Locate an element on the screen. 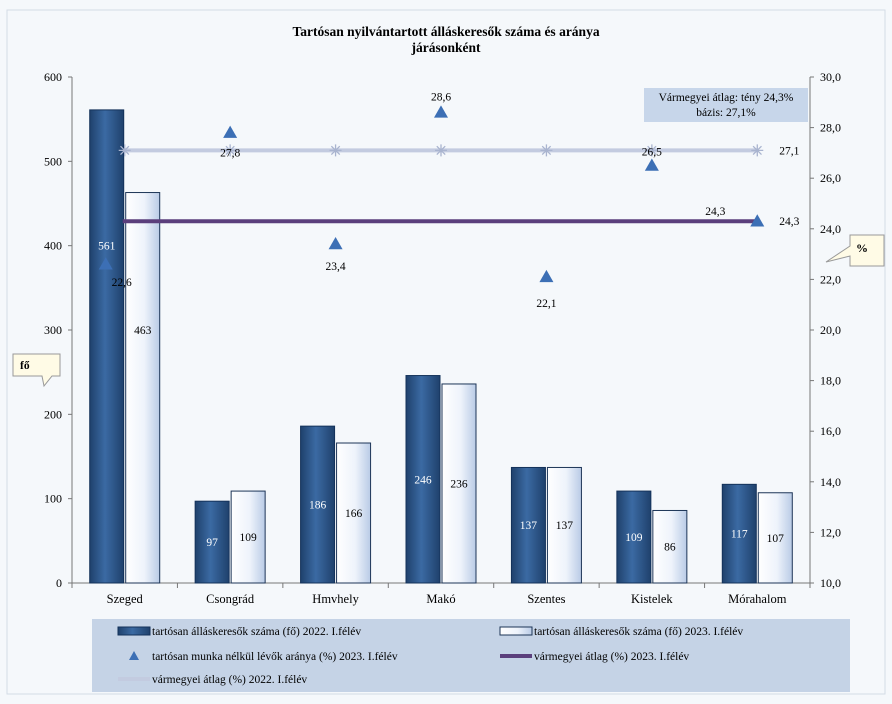 The image size is (892, 704). y-right-tick-label: 18,0 is located at coordinates (830, 381).